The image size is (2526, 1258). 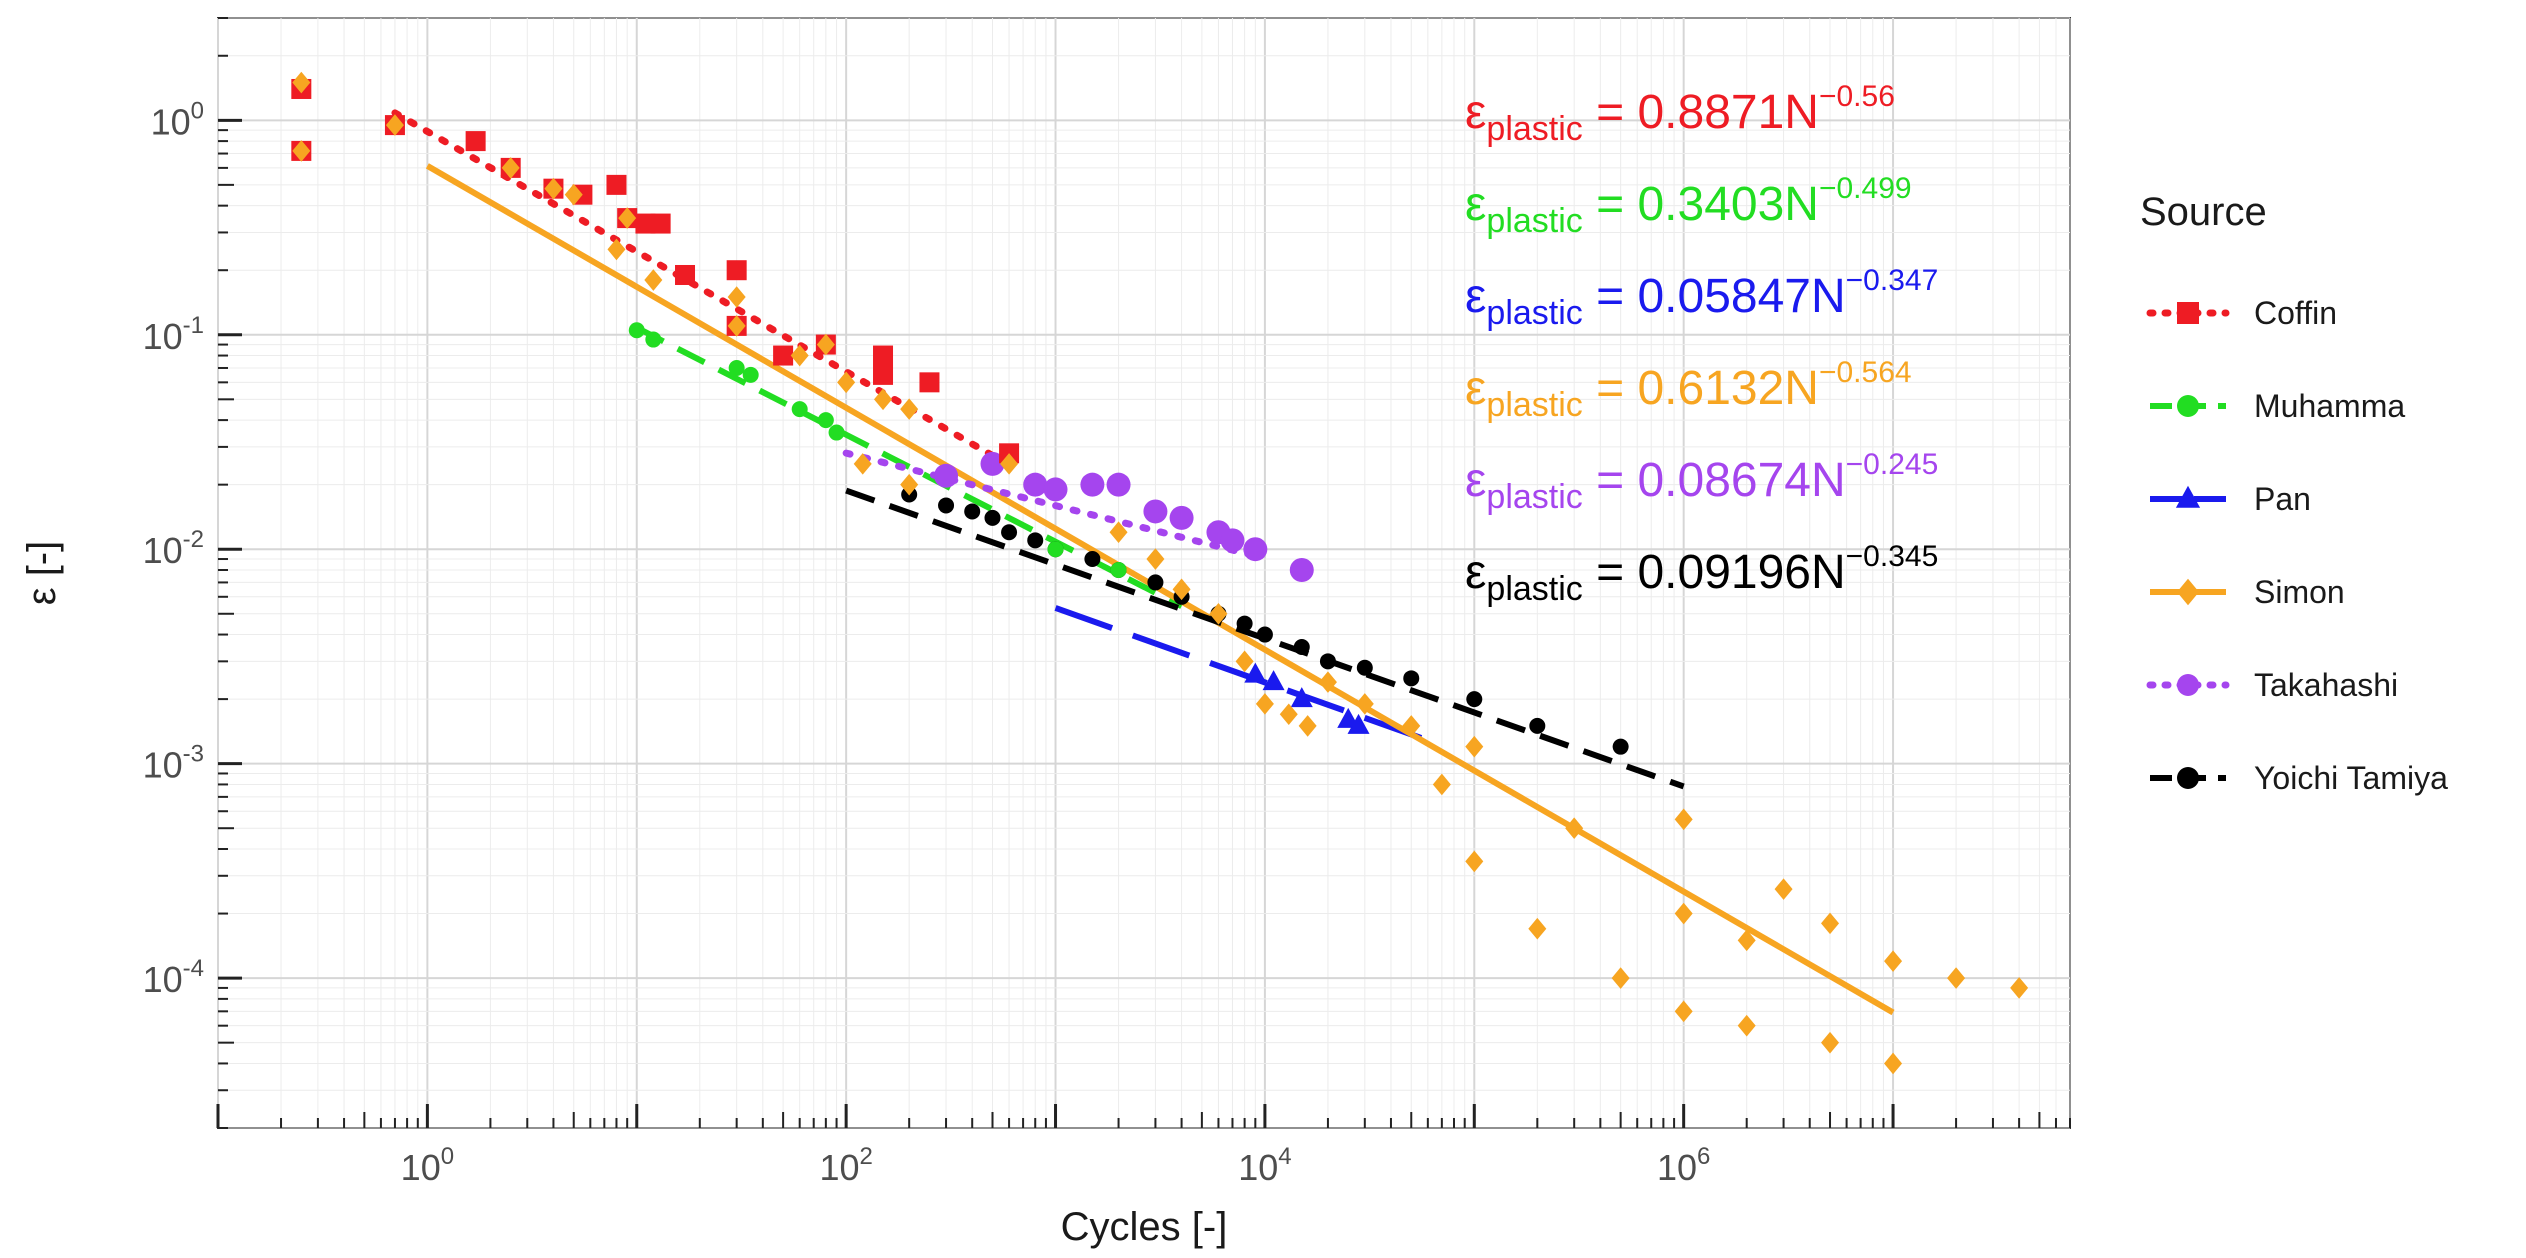 What do you see at coordinates (427, 1165) in the screenshot?
I see `x-tick-label: 10⁰` at bounding box center [427, 1165].